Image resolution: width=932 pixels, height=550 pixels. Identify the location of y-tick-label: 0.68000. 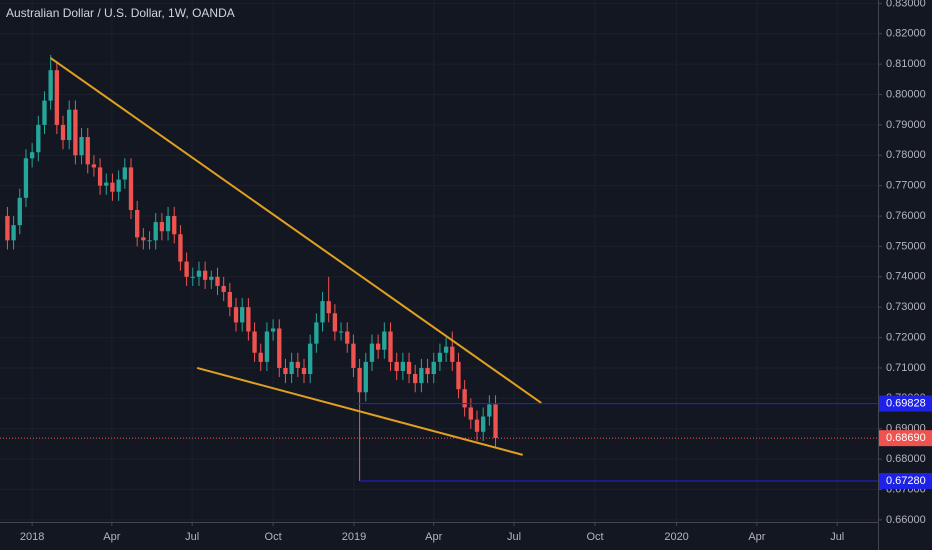
(906, 459).